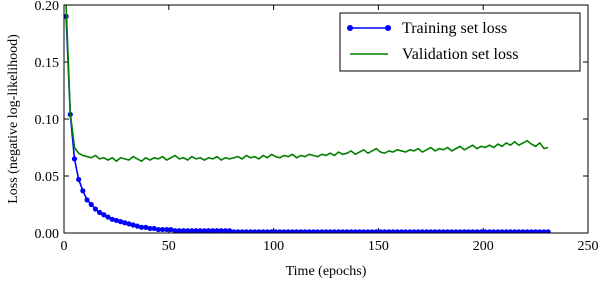  I want to click on y-axis-label: Loss (negative log-likelihood), so click(13, 119).